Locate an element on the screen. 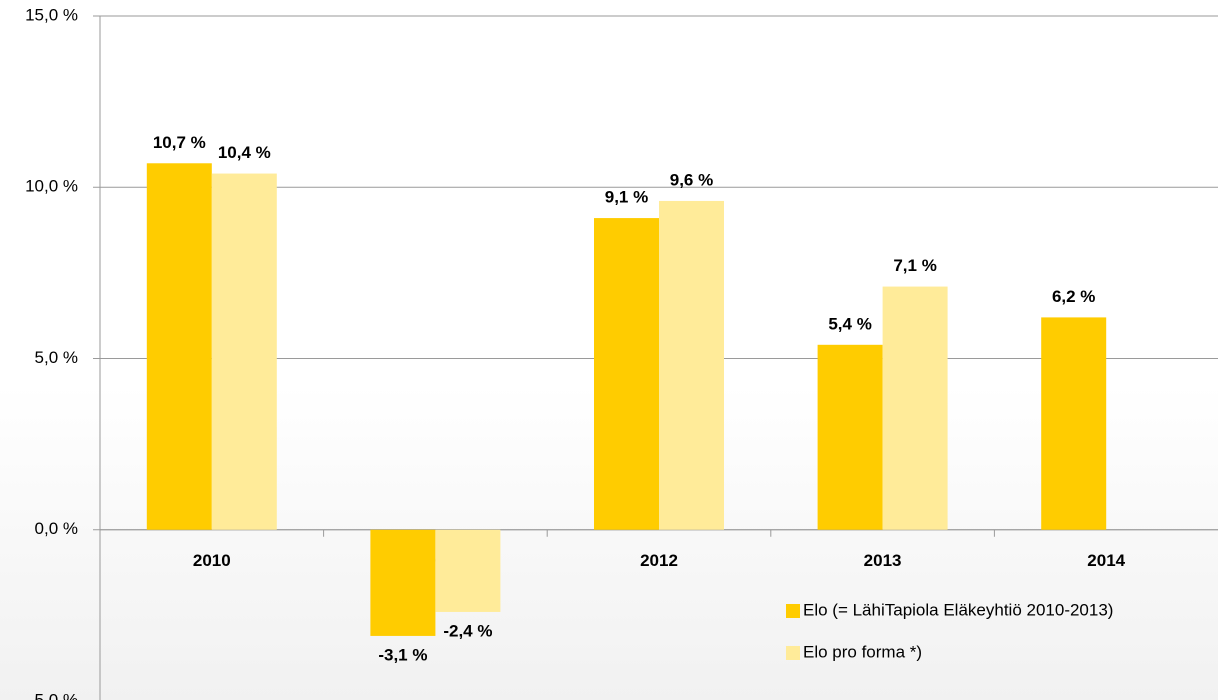  y-tick-label: -5,0 % is located at coordinates (53, 695).